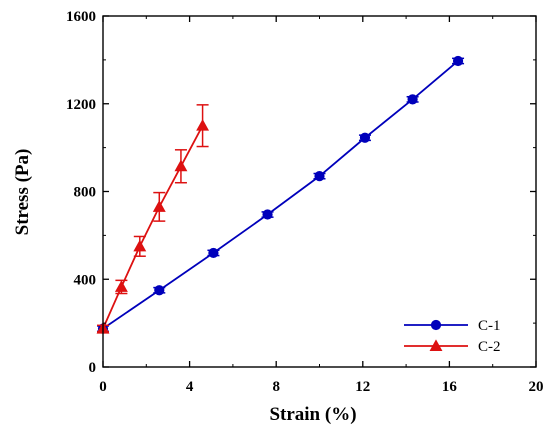 This screenshot has width=550, height=436. I want to click on x-tick-label: 8, so click(276, 387).